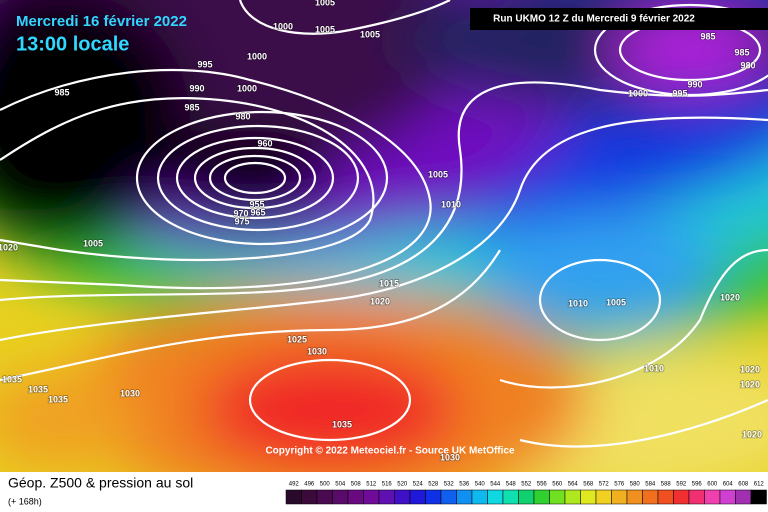 This screenshot has height=512, width=768. I want to click on colorbar-label: 536, so click(464, 485).